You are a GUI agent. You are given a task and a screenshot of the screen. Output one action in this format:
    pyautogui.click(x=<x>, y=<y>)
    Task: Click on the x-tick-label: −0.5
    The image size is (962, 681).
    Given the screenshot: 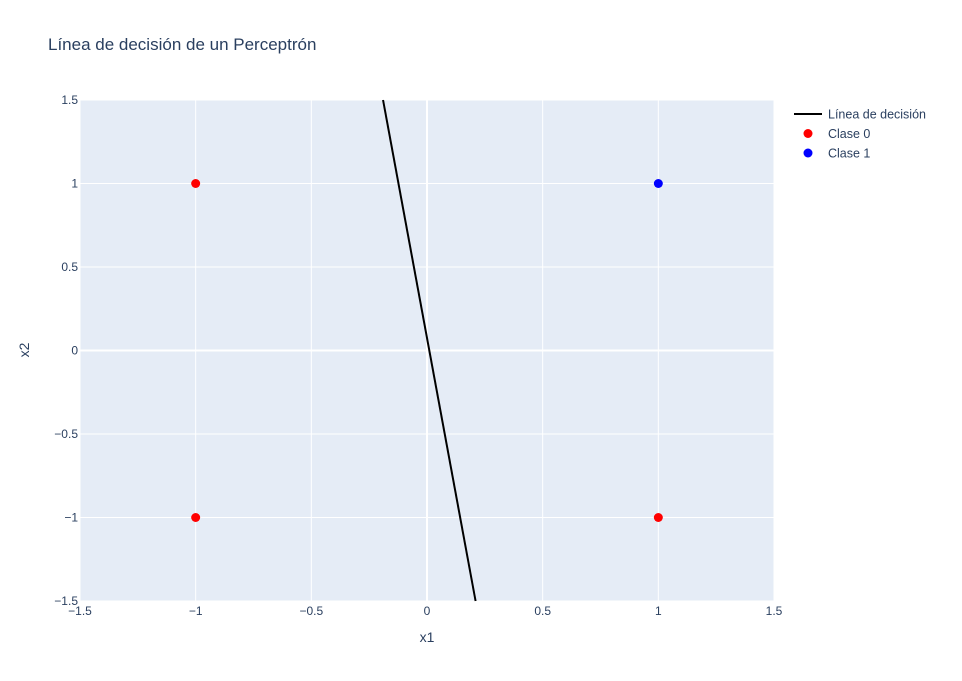 What is the action you would take?
    pyautogui.click(x=311, y=611)
    